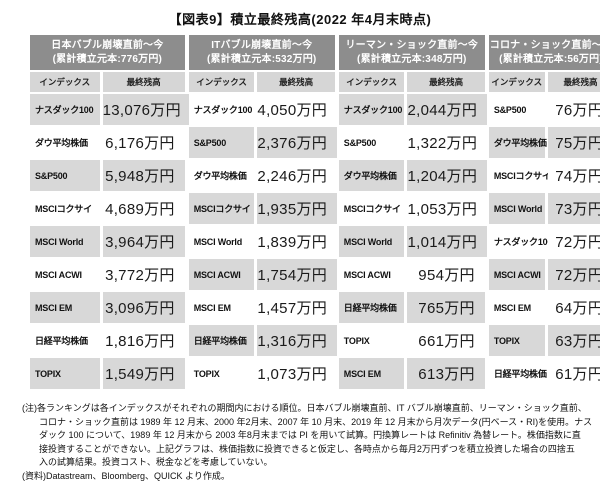 The width and height of the screenshot is (600, 494). I want to click on balance-value-cell: 1,754万円, so click(297, 274).